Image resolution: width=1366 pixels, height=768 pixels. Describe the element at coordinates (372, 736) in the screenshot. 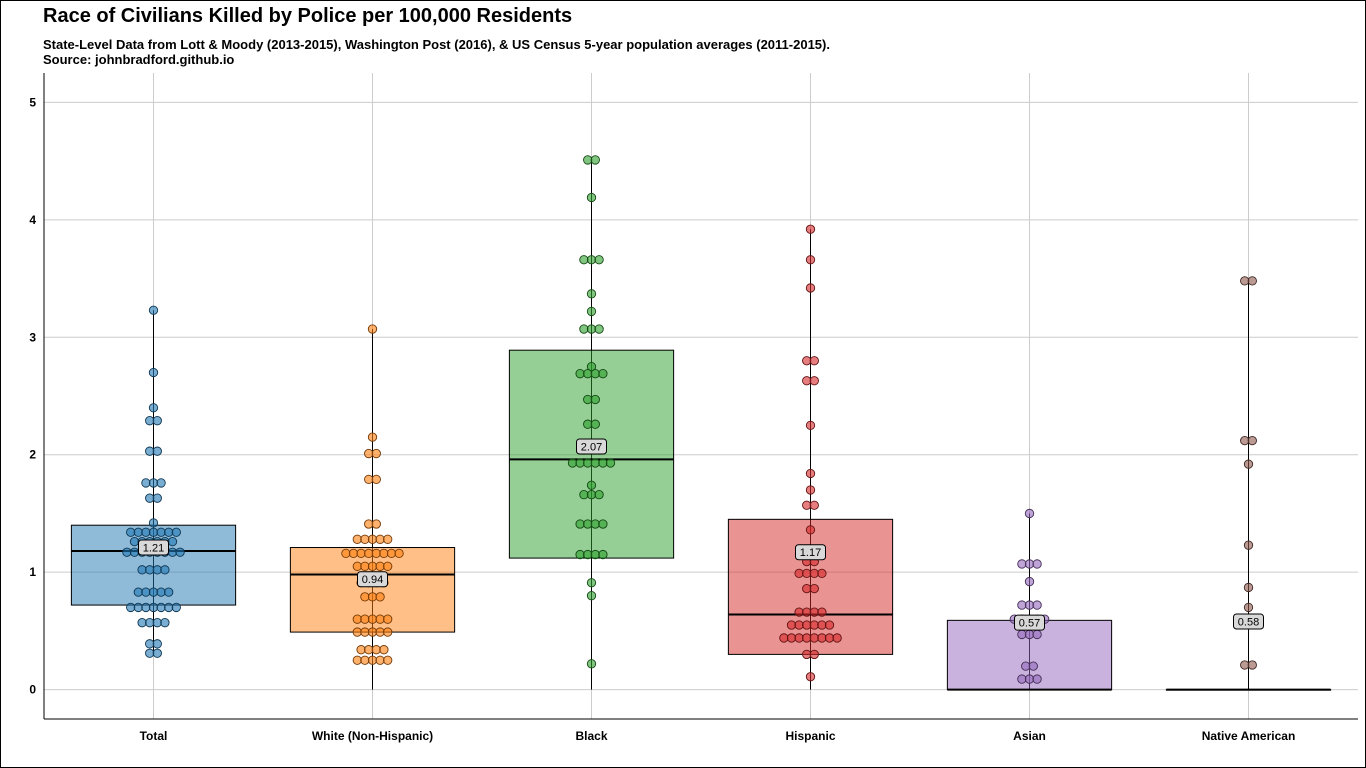

I see `x-tick-label: White (Non-Hispanic)` at that location.